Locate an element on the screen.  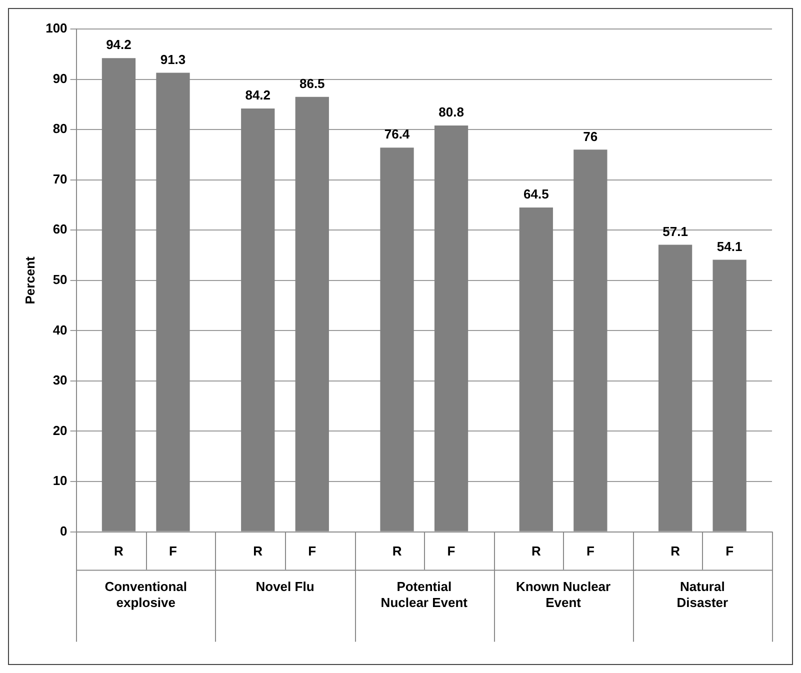
y-tick-label: 0 is located at coordinates (64, 530).